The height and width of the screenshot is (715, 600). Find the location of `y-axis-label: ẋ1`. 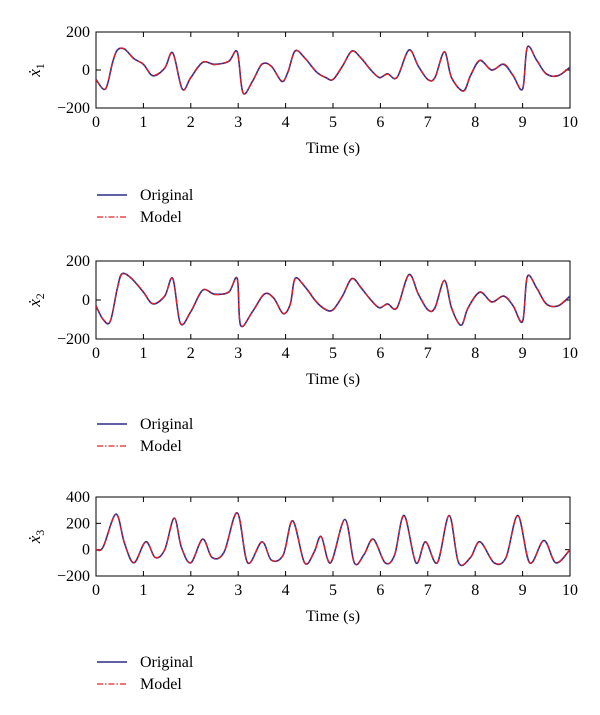

y-axis-label: ẋ1 is located at coordinates (36, 70).